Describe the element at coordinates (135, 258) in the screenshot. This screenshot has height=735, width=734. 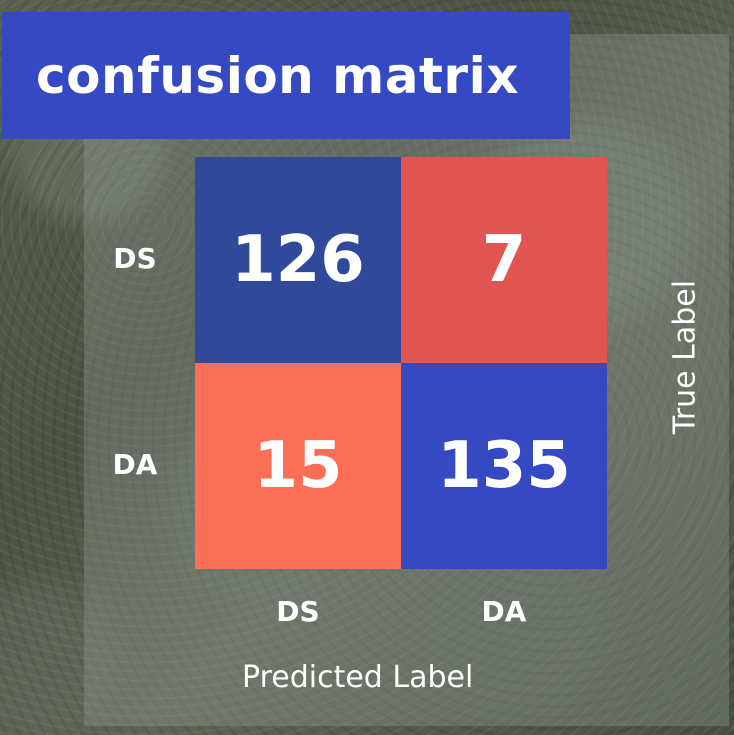
I see `row-tick-label: DS` at that location.